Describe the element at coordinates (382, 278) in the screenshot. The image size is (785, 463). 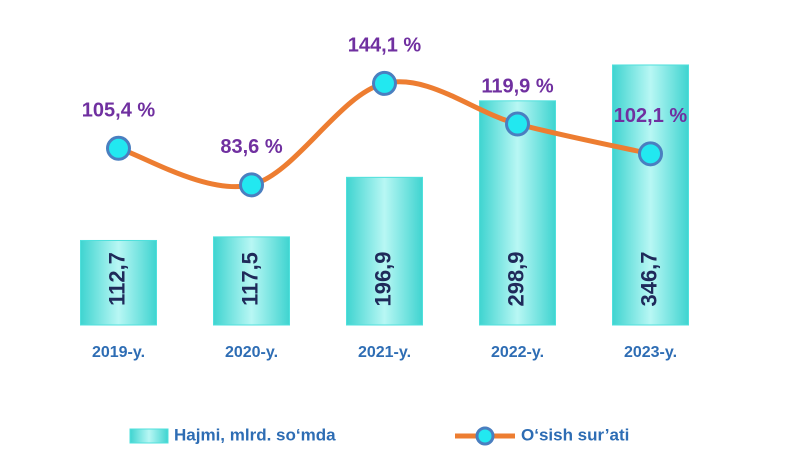
I see `bar-value-label: 196,9` at that location.